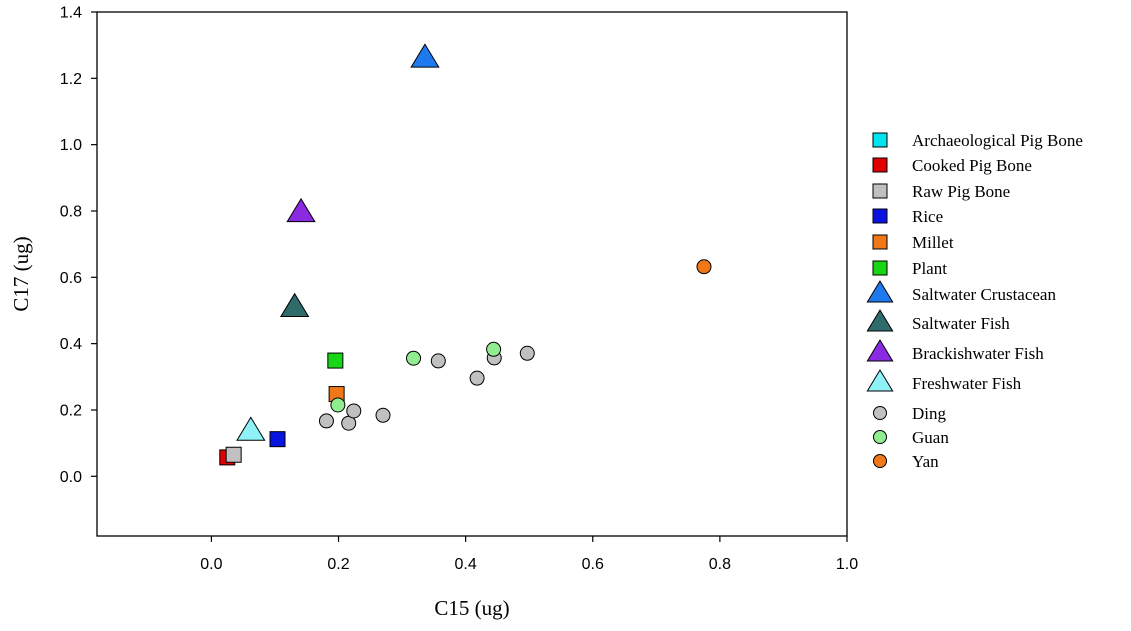  What do you see at coordinates (925, 461) in the screenshot?
I see `legend-label: Yan` at bounding box center [925, 461].